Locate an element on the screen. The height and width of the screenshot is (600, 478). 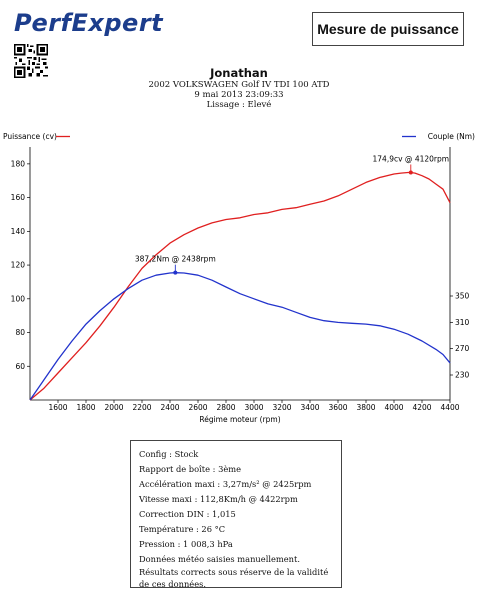
y-right-tick-label: 310 is located at coordinates (462, 322).